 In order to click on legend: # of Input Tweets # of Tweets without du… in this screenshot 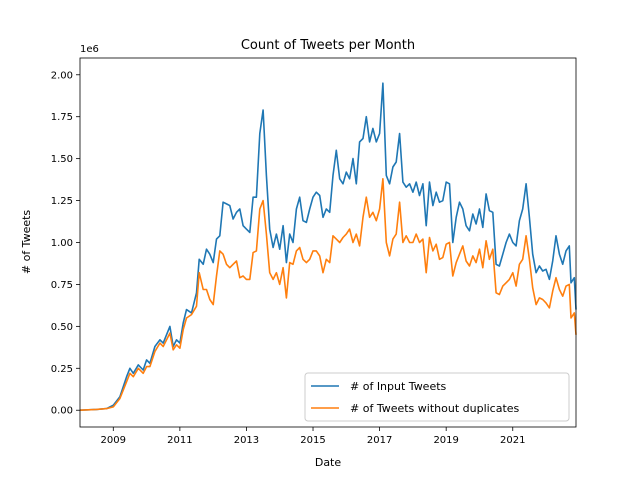, I will do `click(437, 397)`.